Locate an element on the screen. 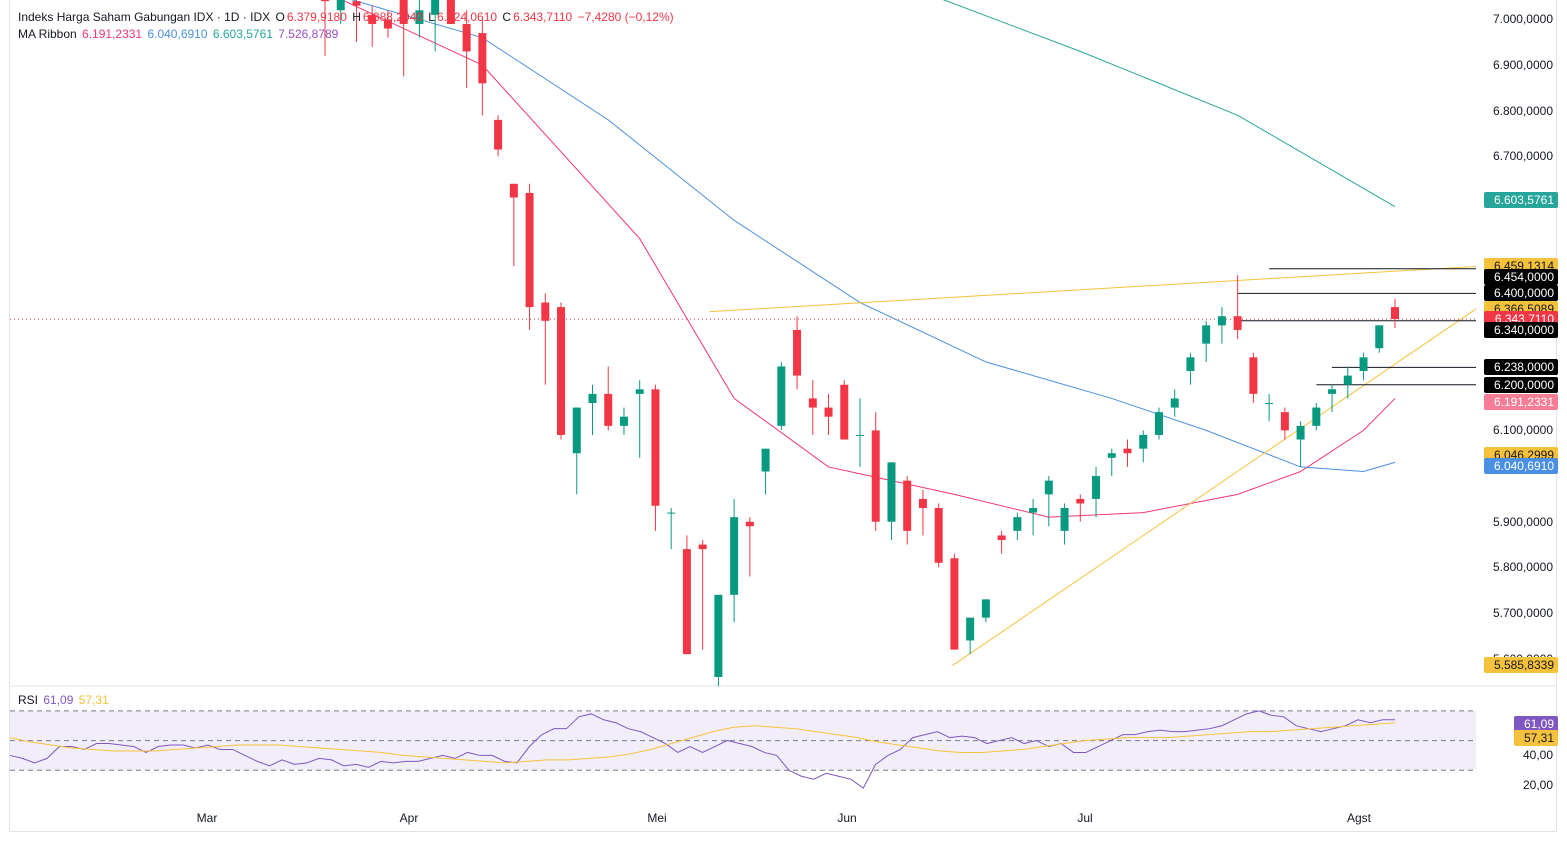 The image size is (1567, 842). ma-value-1: 6.191,2331 is located at coordinates (112, 34).